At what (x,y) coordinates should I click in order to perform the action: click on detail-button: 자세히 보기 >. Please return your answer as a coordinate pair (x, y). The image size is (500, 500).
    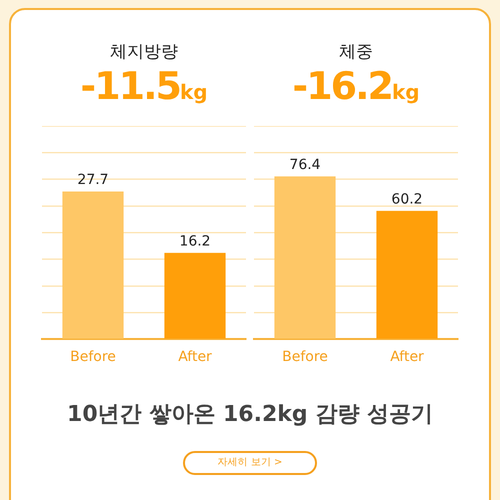
    Looking at the image, I should click on (250, 463).